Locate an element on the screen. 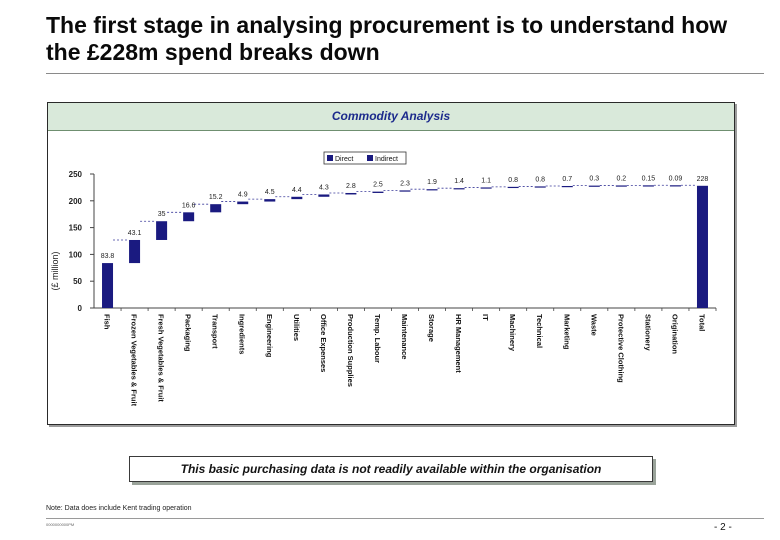 This screenshot has width=780, height=540. y-tick-label: 100 is located at coordinates (76, 254).